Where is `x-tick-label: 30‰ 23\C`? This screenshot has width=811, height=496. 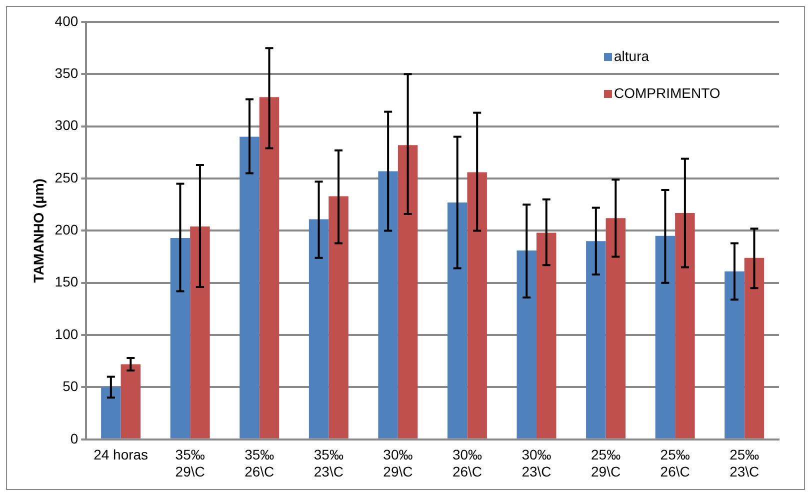
x-tick-label: 30‰ 23\C is located at coordinates (537, 463).